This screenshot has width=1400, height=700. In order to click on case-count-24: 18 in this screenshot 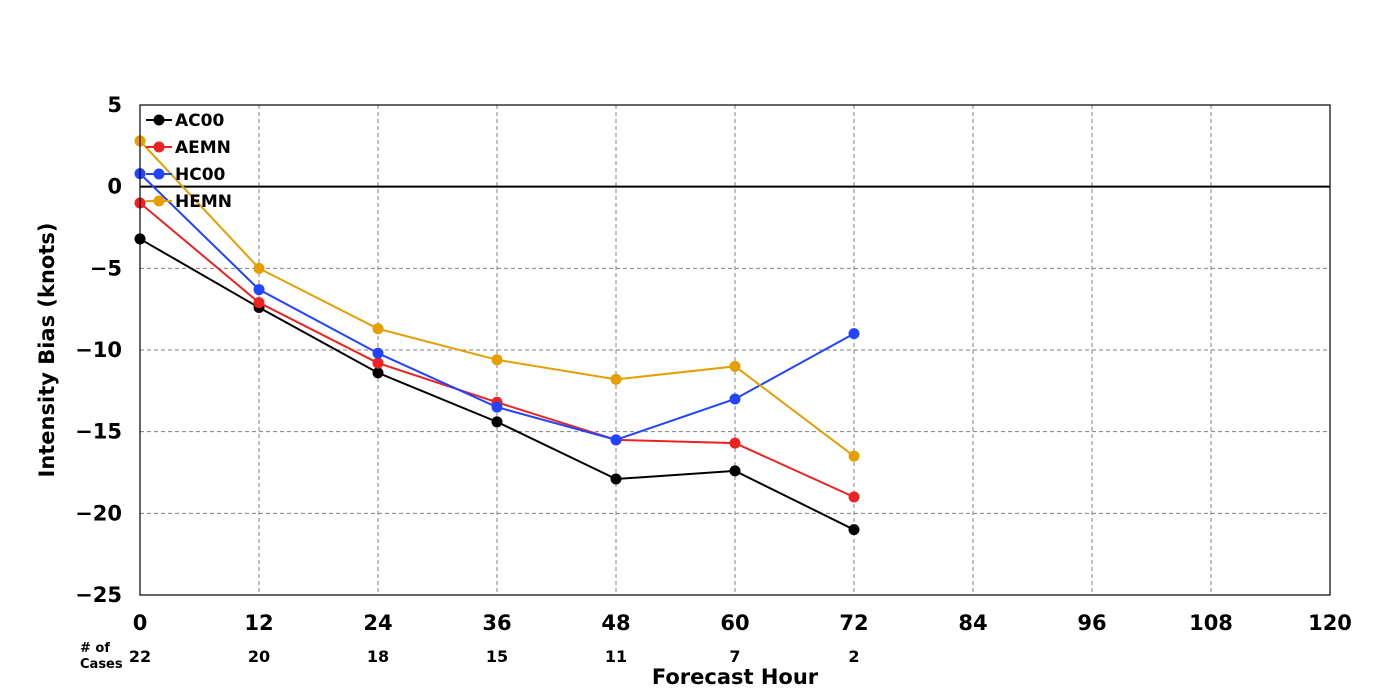, I will do `click(378, 656)`.